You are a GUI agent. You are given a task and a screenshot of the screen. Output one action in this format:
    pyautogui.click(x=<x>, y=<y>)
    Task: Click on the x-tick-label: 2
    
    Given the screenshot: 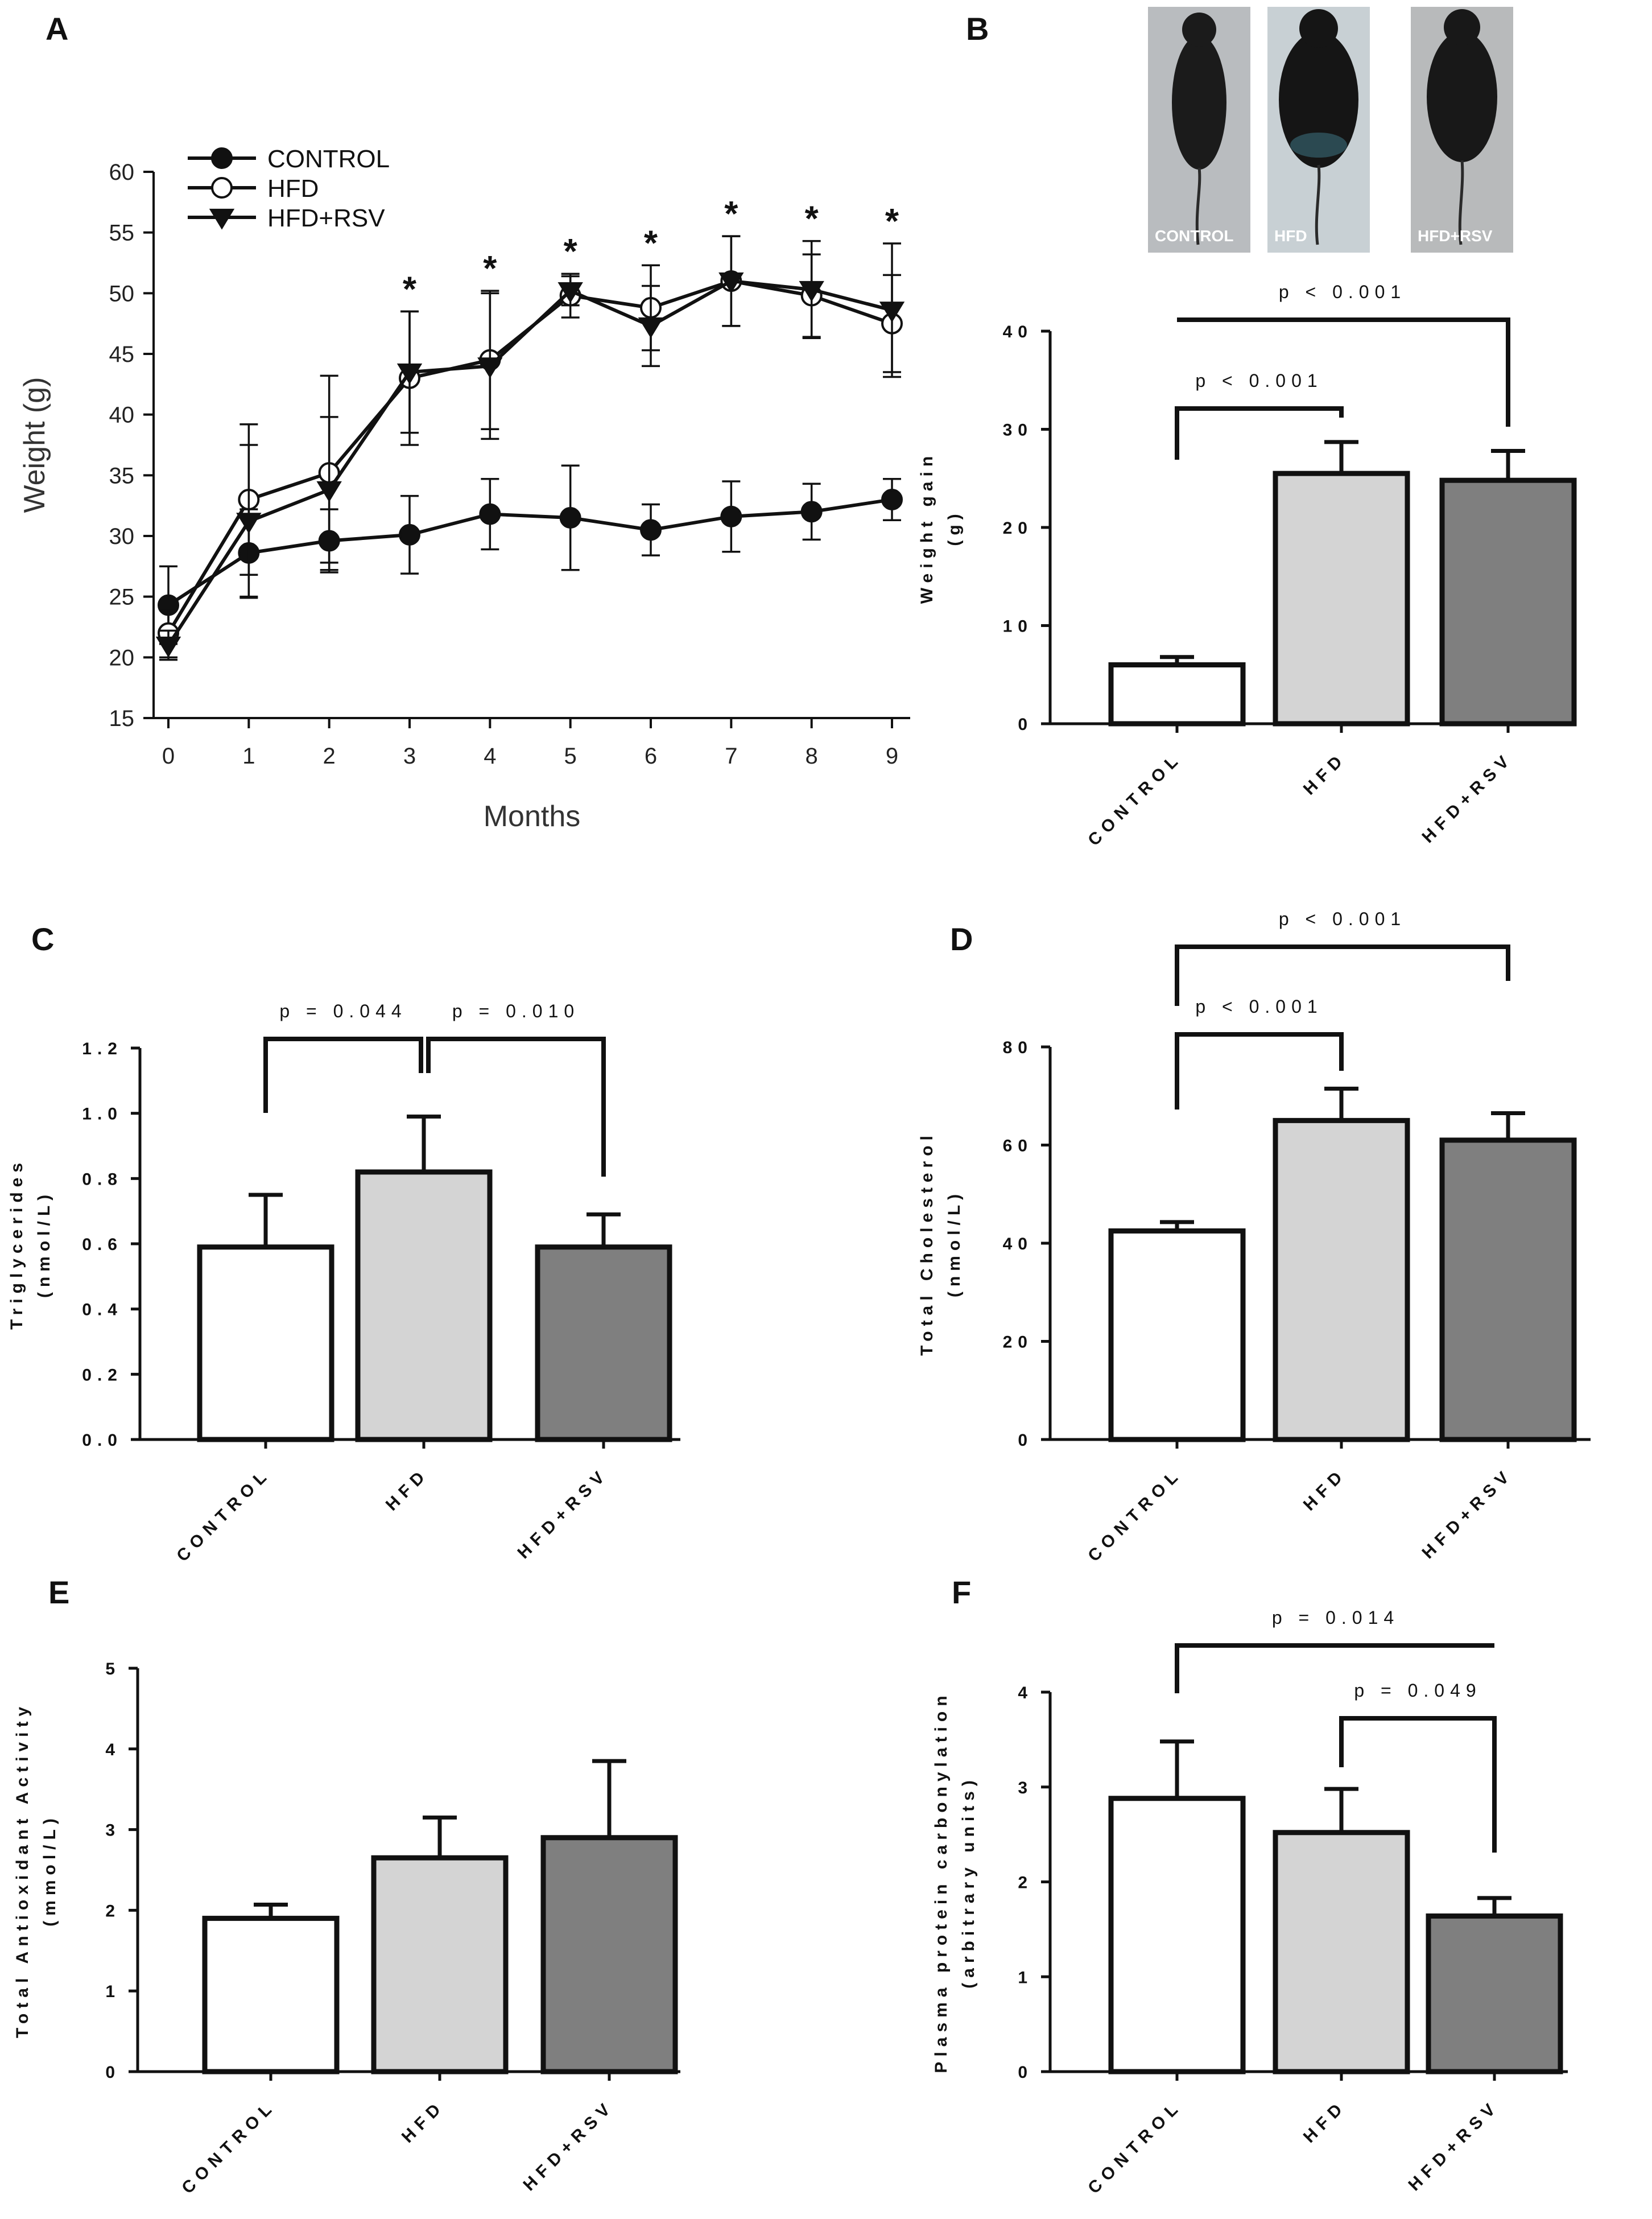 What is the action you would take?
    pyautogui.click(x=329, y=756)
    